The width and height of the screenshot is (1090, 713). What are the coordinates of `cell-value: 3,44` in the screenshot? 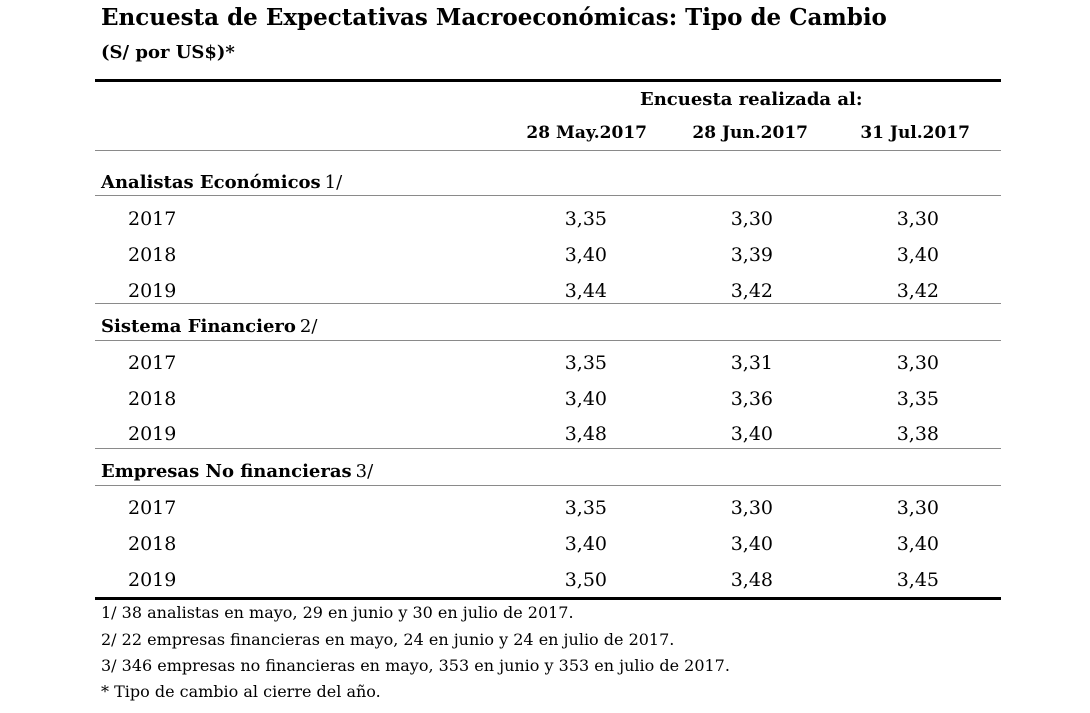 It's located at (585, 291).